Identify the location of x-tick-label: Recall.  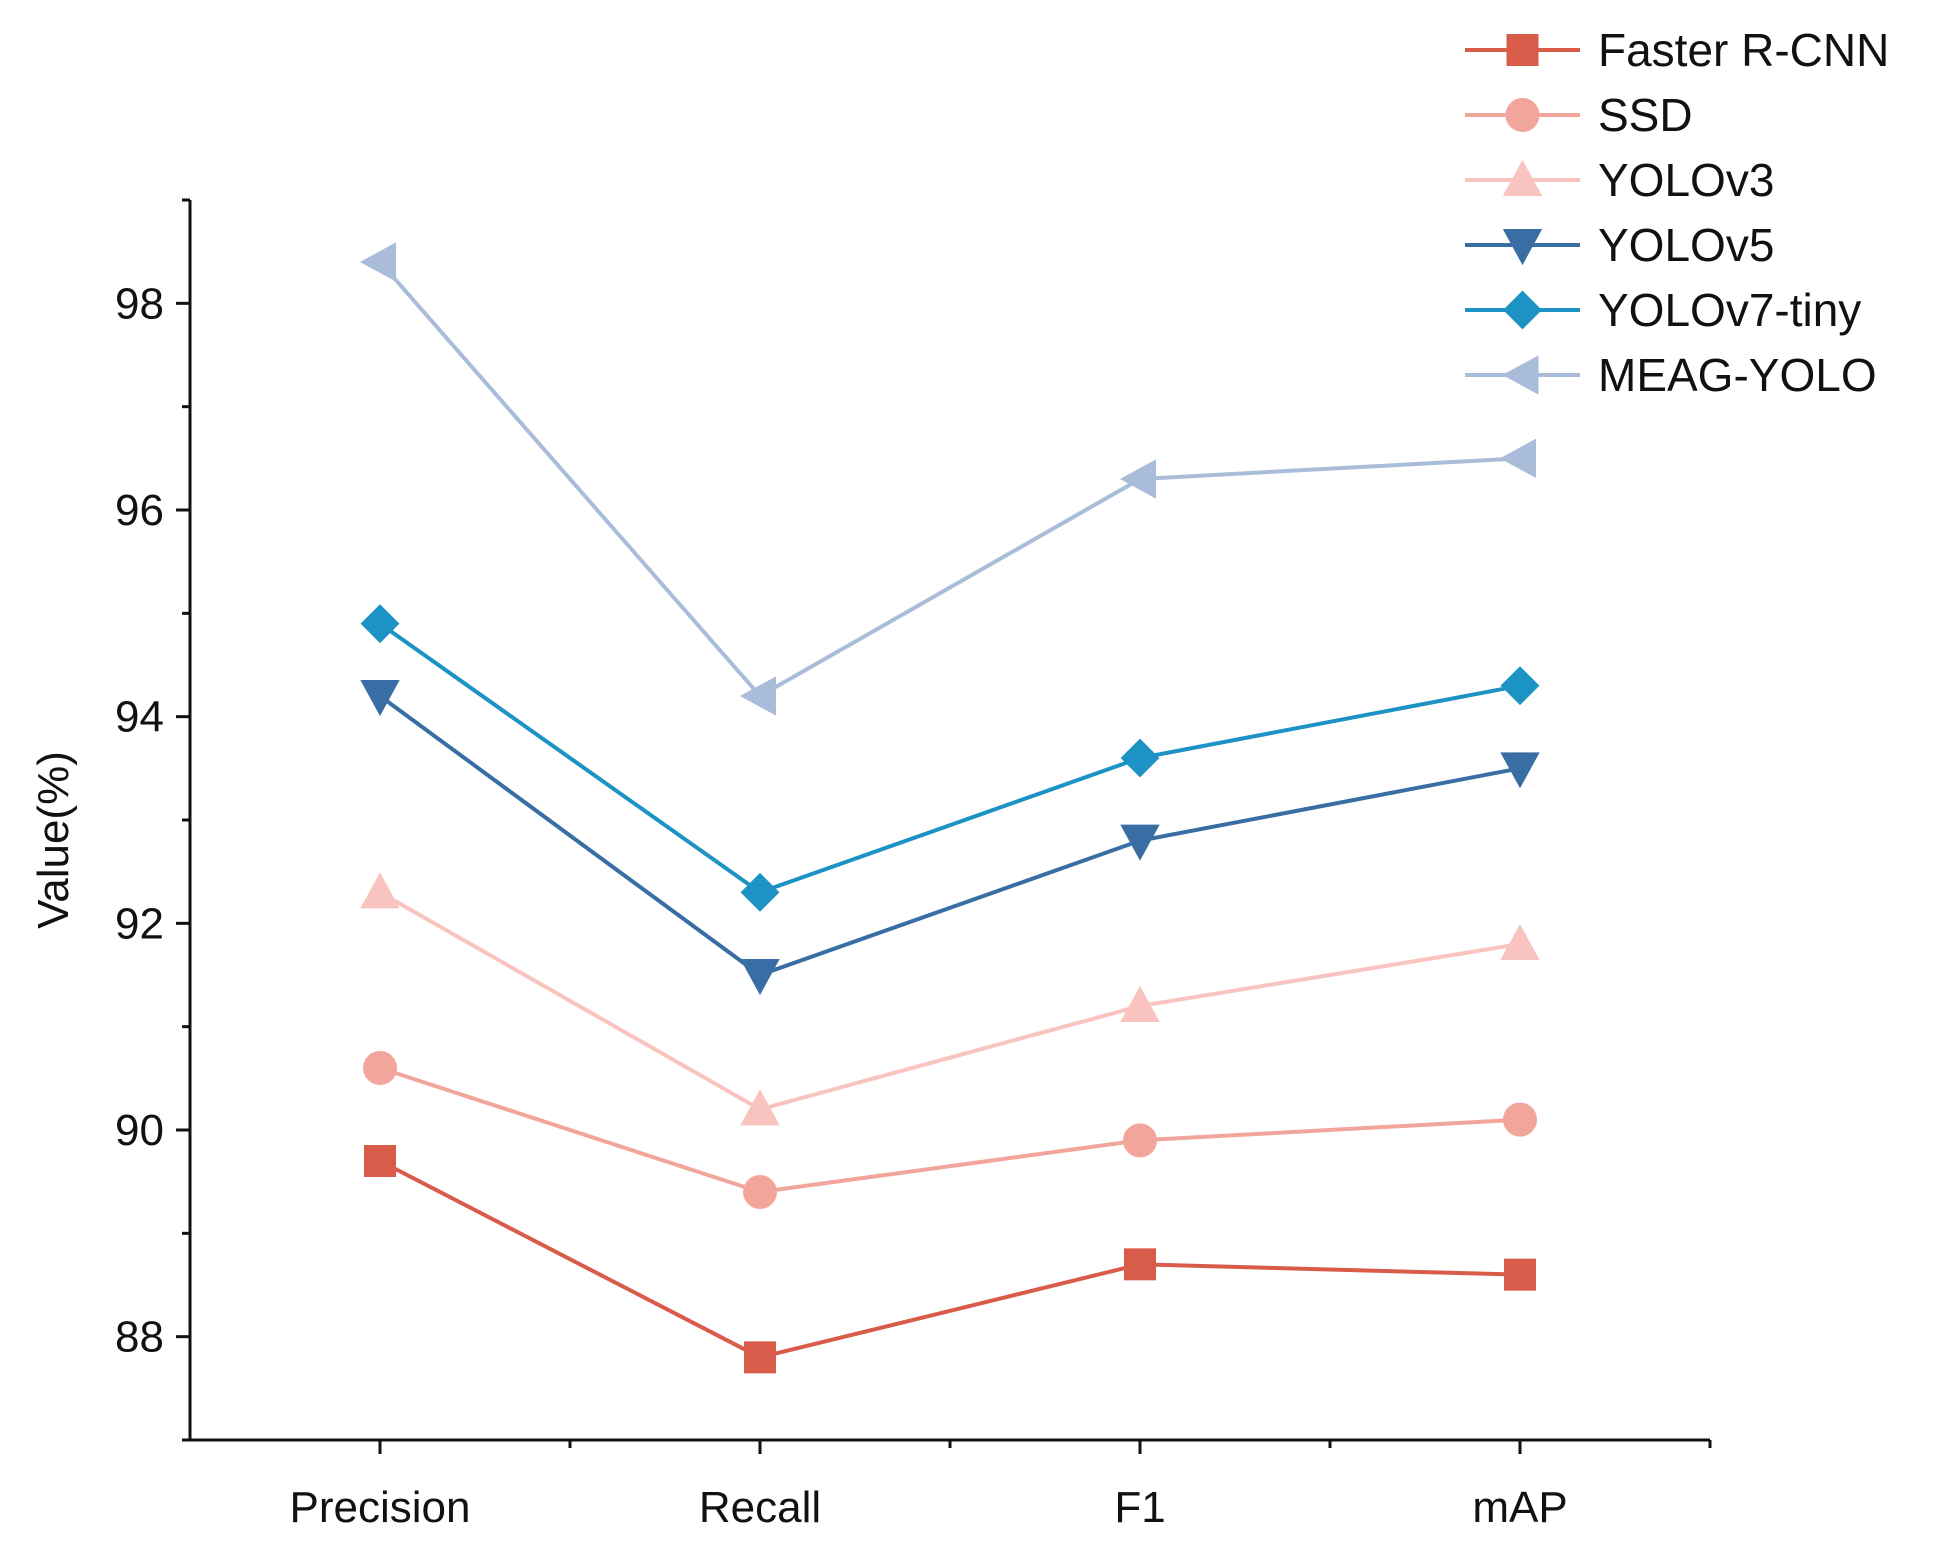
(760, 1507).